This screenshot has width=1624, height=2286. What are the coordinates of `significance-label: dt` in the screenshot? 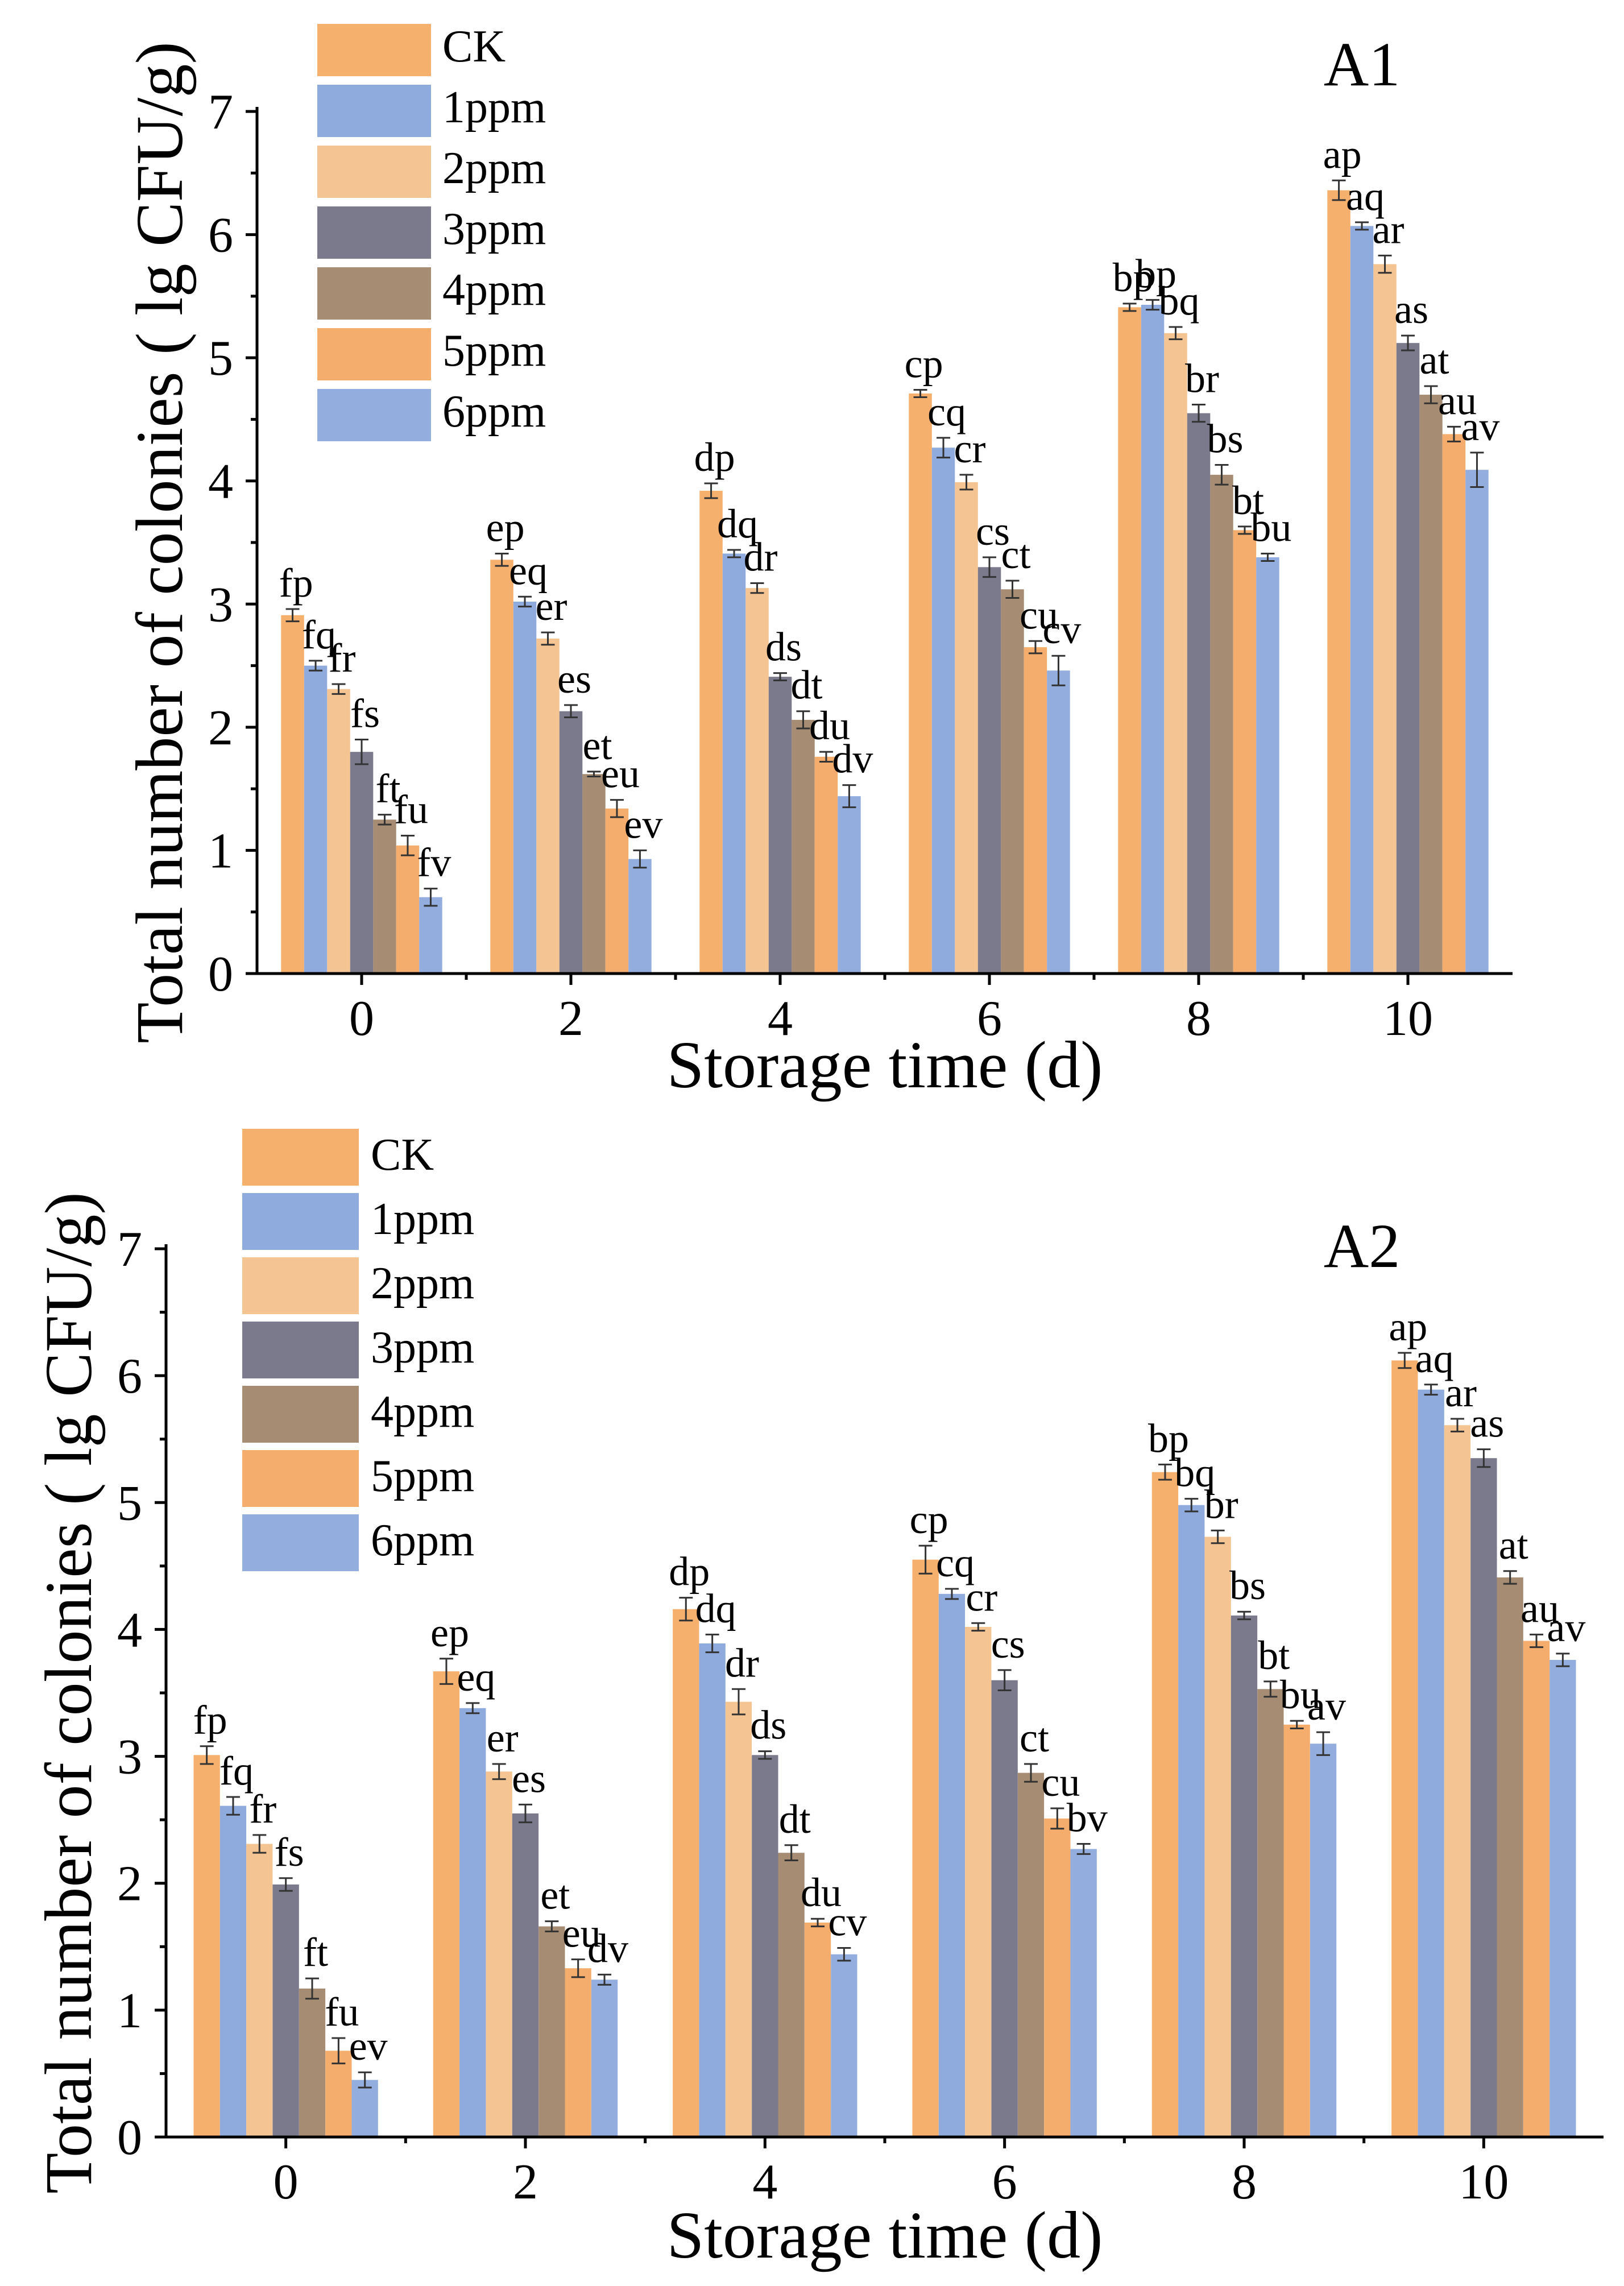 It's located at (806, 685).